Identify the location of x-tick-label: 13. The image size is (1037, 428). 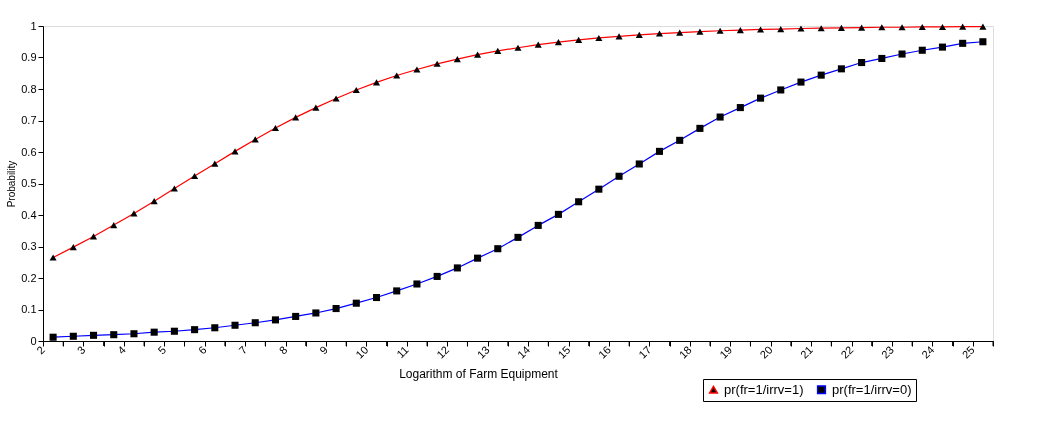
(483, 352).